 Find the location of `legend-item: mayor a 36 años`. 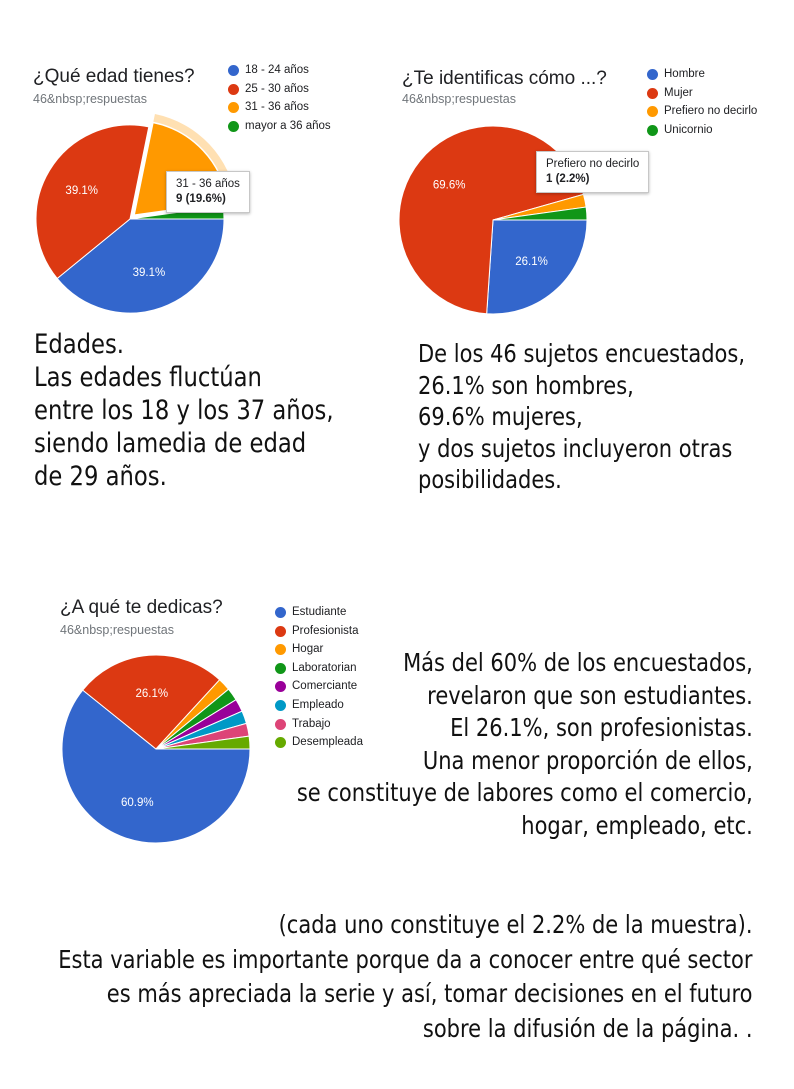

legend-item: mayor a 36 años is located at coordinates (279, 126).